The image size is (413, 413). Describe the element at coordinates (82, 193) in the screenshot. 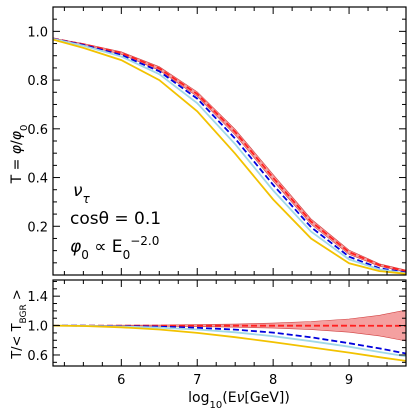

I see `annotation-flavor: ντ` at that location.